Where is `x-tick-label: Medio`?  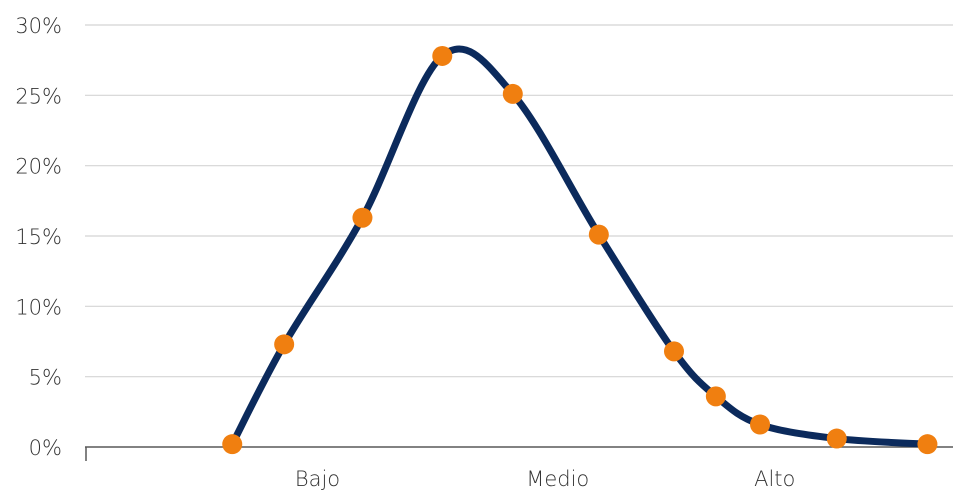
x-tick-label: Medio is located at coordinates (557, 479).